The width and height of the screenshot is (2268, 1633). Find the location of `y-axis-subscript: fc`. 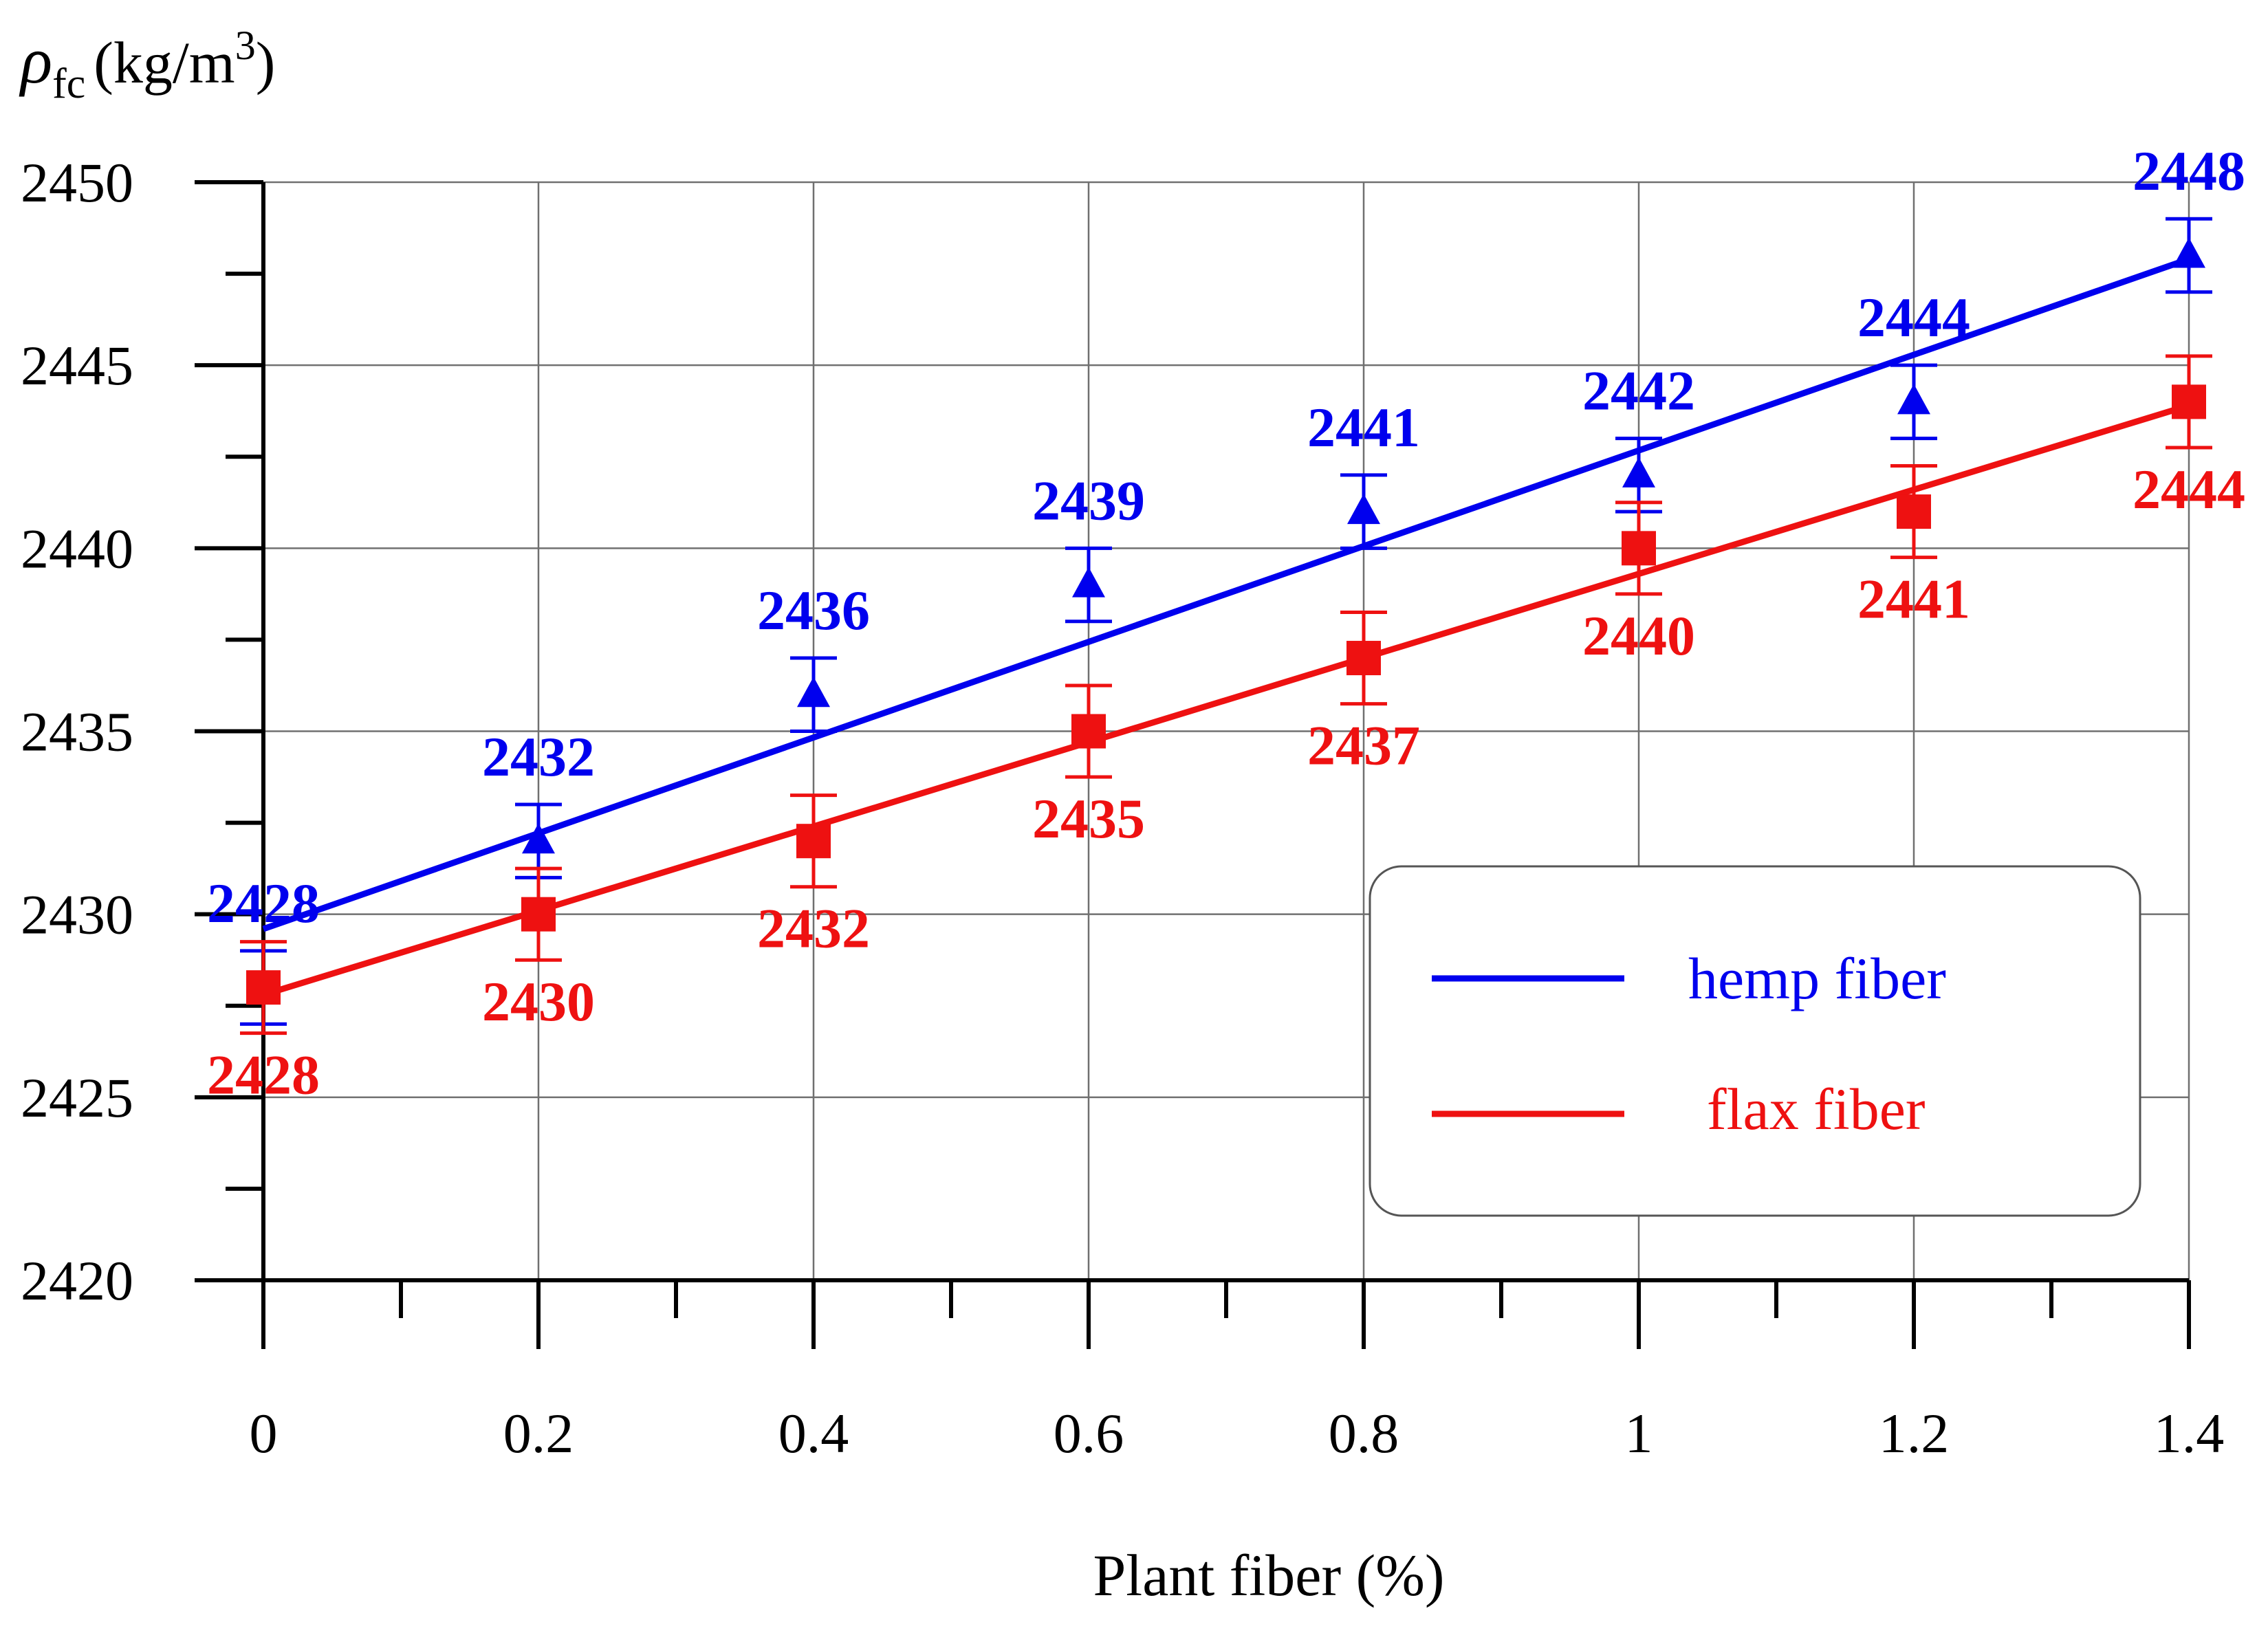

y-axis-subscript: fc is located at coordinates (68, 84).